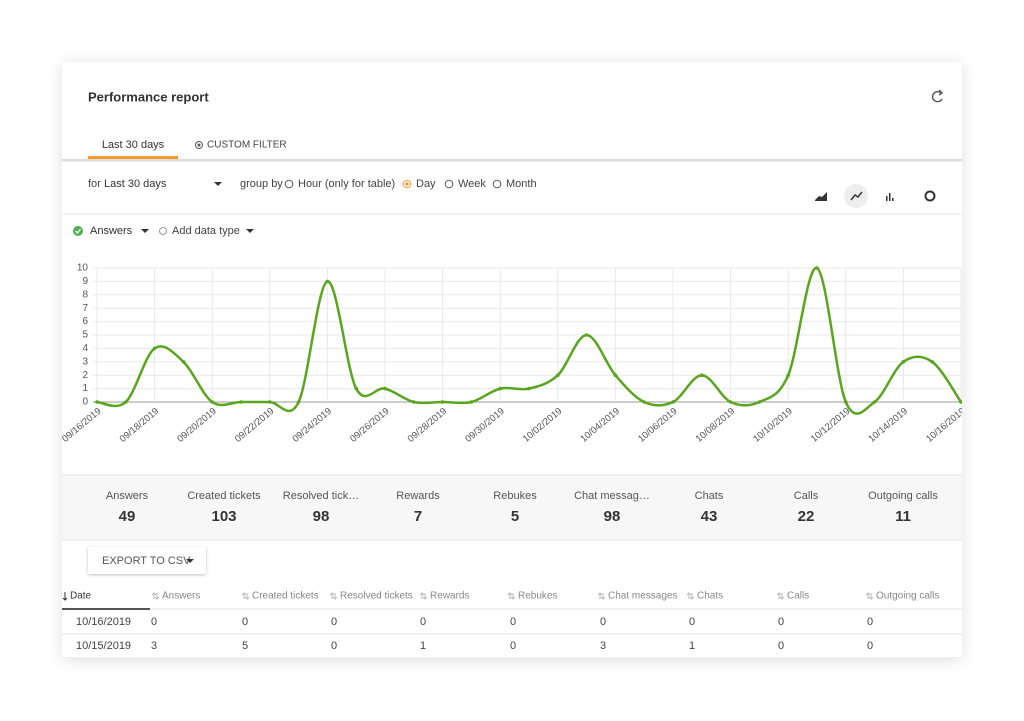 The image size is (1024, 721). I want to click on radio-label: Day, so click(426, 184).